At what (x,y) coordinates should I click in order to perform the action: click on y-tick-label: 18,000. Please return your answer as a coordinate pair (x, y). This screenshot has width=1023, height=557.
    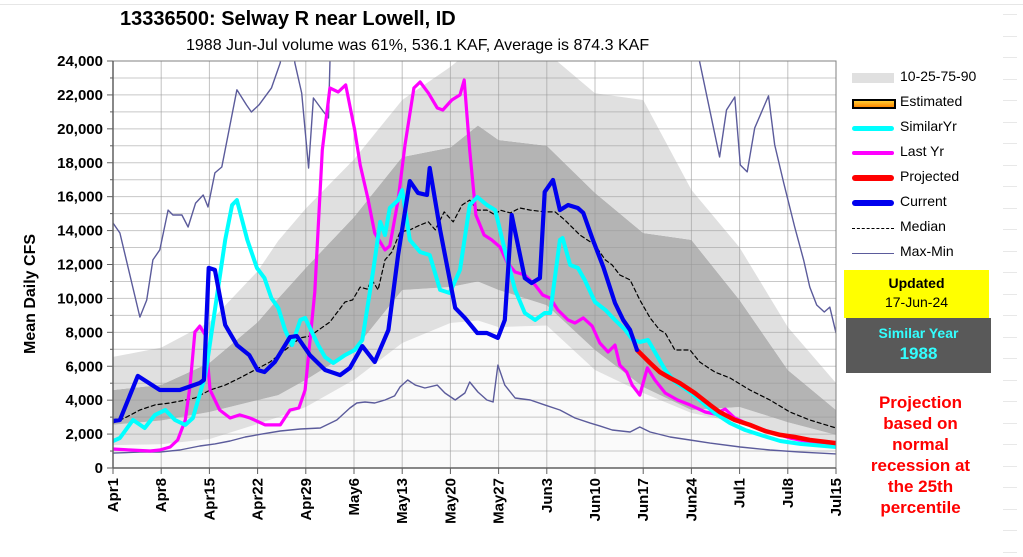
    Looking at the image, I should click on (80, 163).